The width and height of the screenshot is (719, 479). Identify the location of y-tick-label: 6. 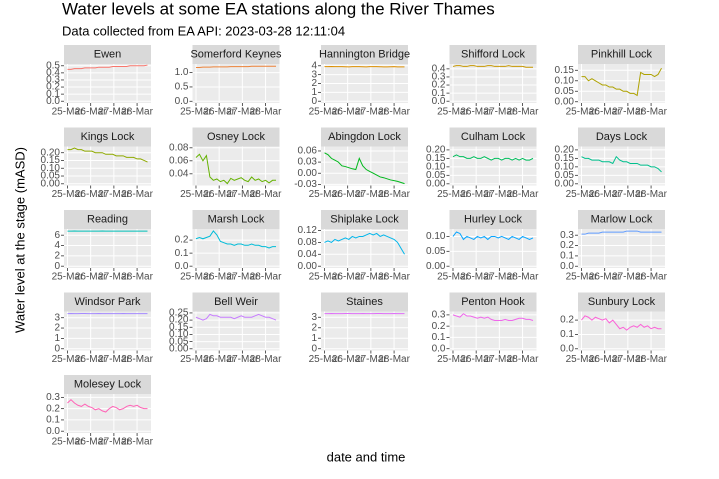
(57, 235).